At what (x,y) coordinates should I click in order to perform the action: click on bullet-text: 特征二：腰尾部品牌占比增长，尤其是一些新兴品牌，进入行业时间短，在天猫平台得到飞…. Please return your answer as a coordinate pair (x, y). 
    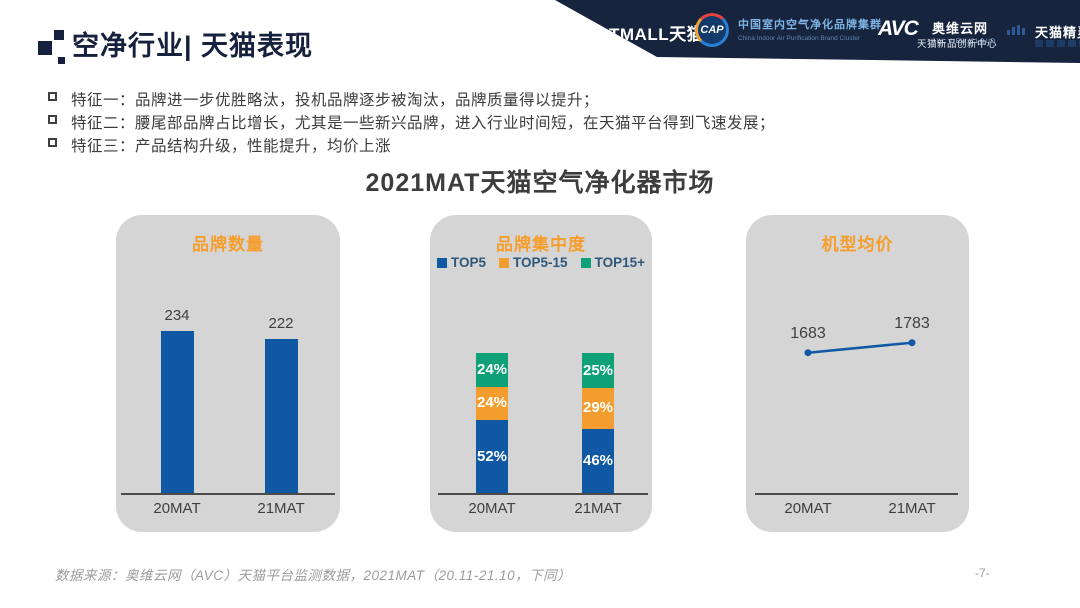
    Looking at the image, I should click on (423, 123).